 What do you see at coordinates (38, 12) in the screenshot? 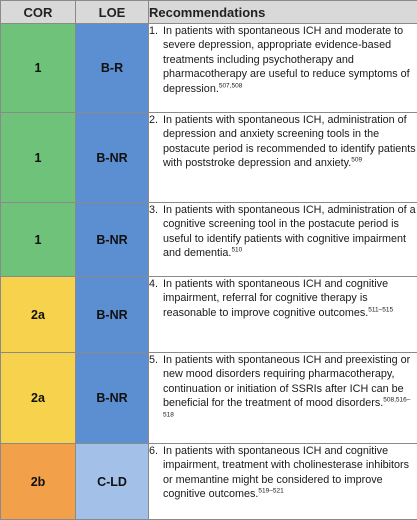
I see `header-cor: COR` at bounding box center [38, 12].